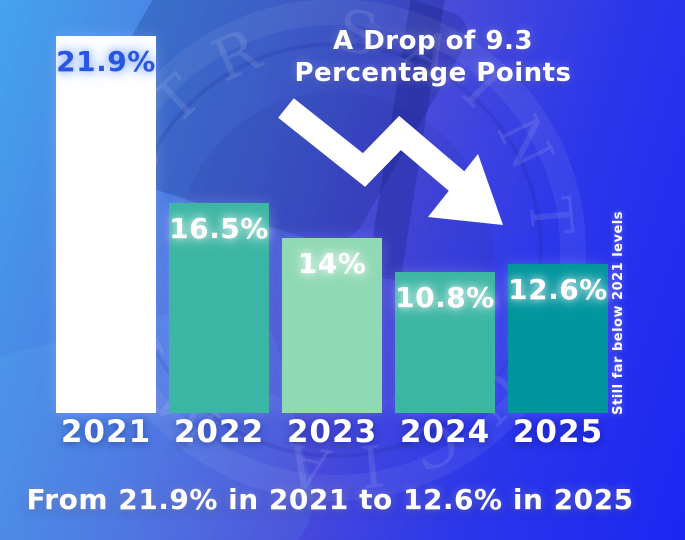 The image size is (685, 540). I want to click on bar-2025: 12.6%, so click(558, 338).